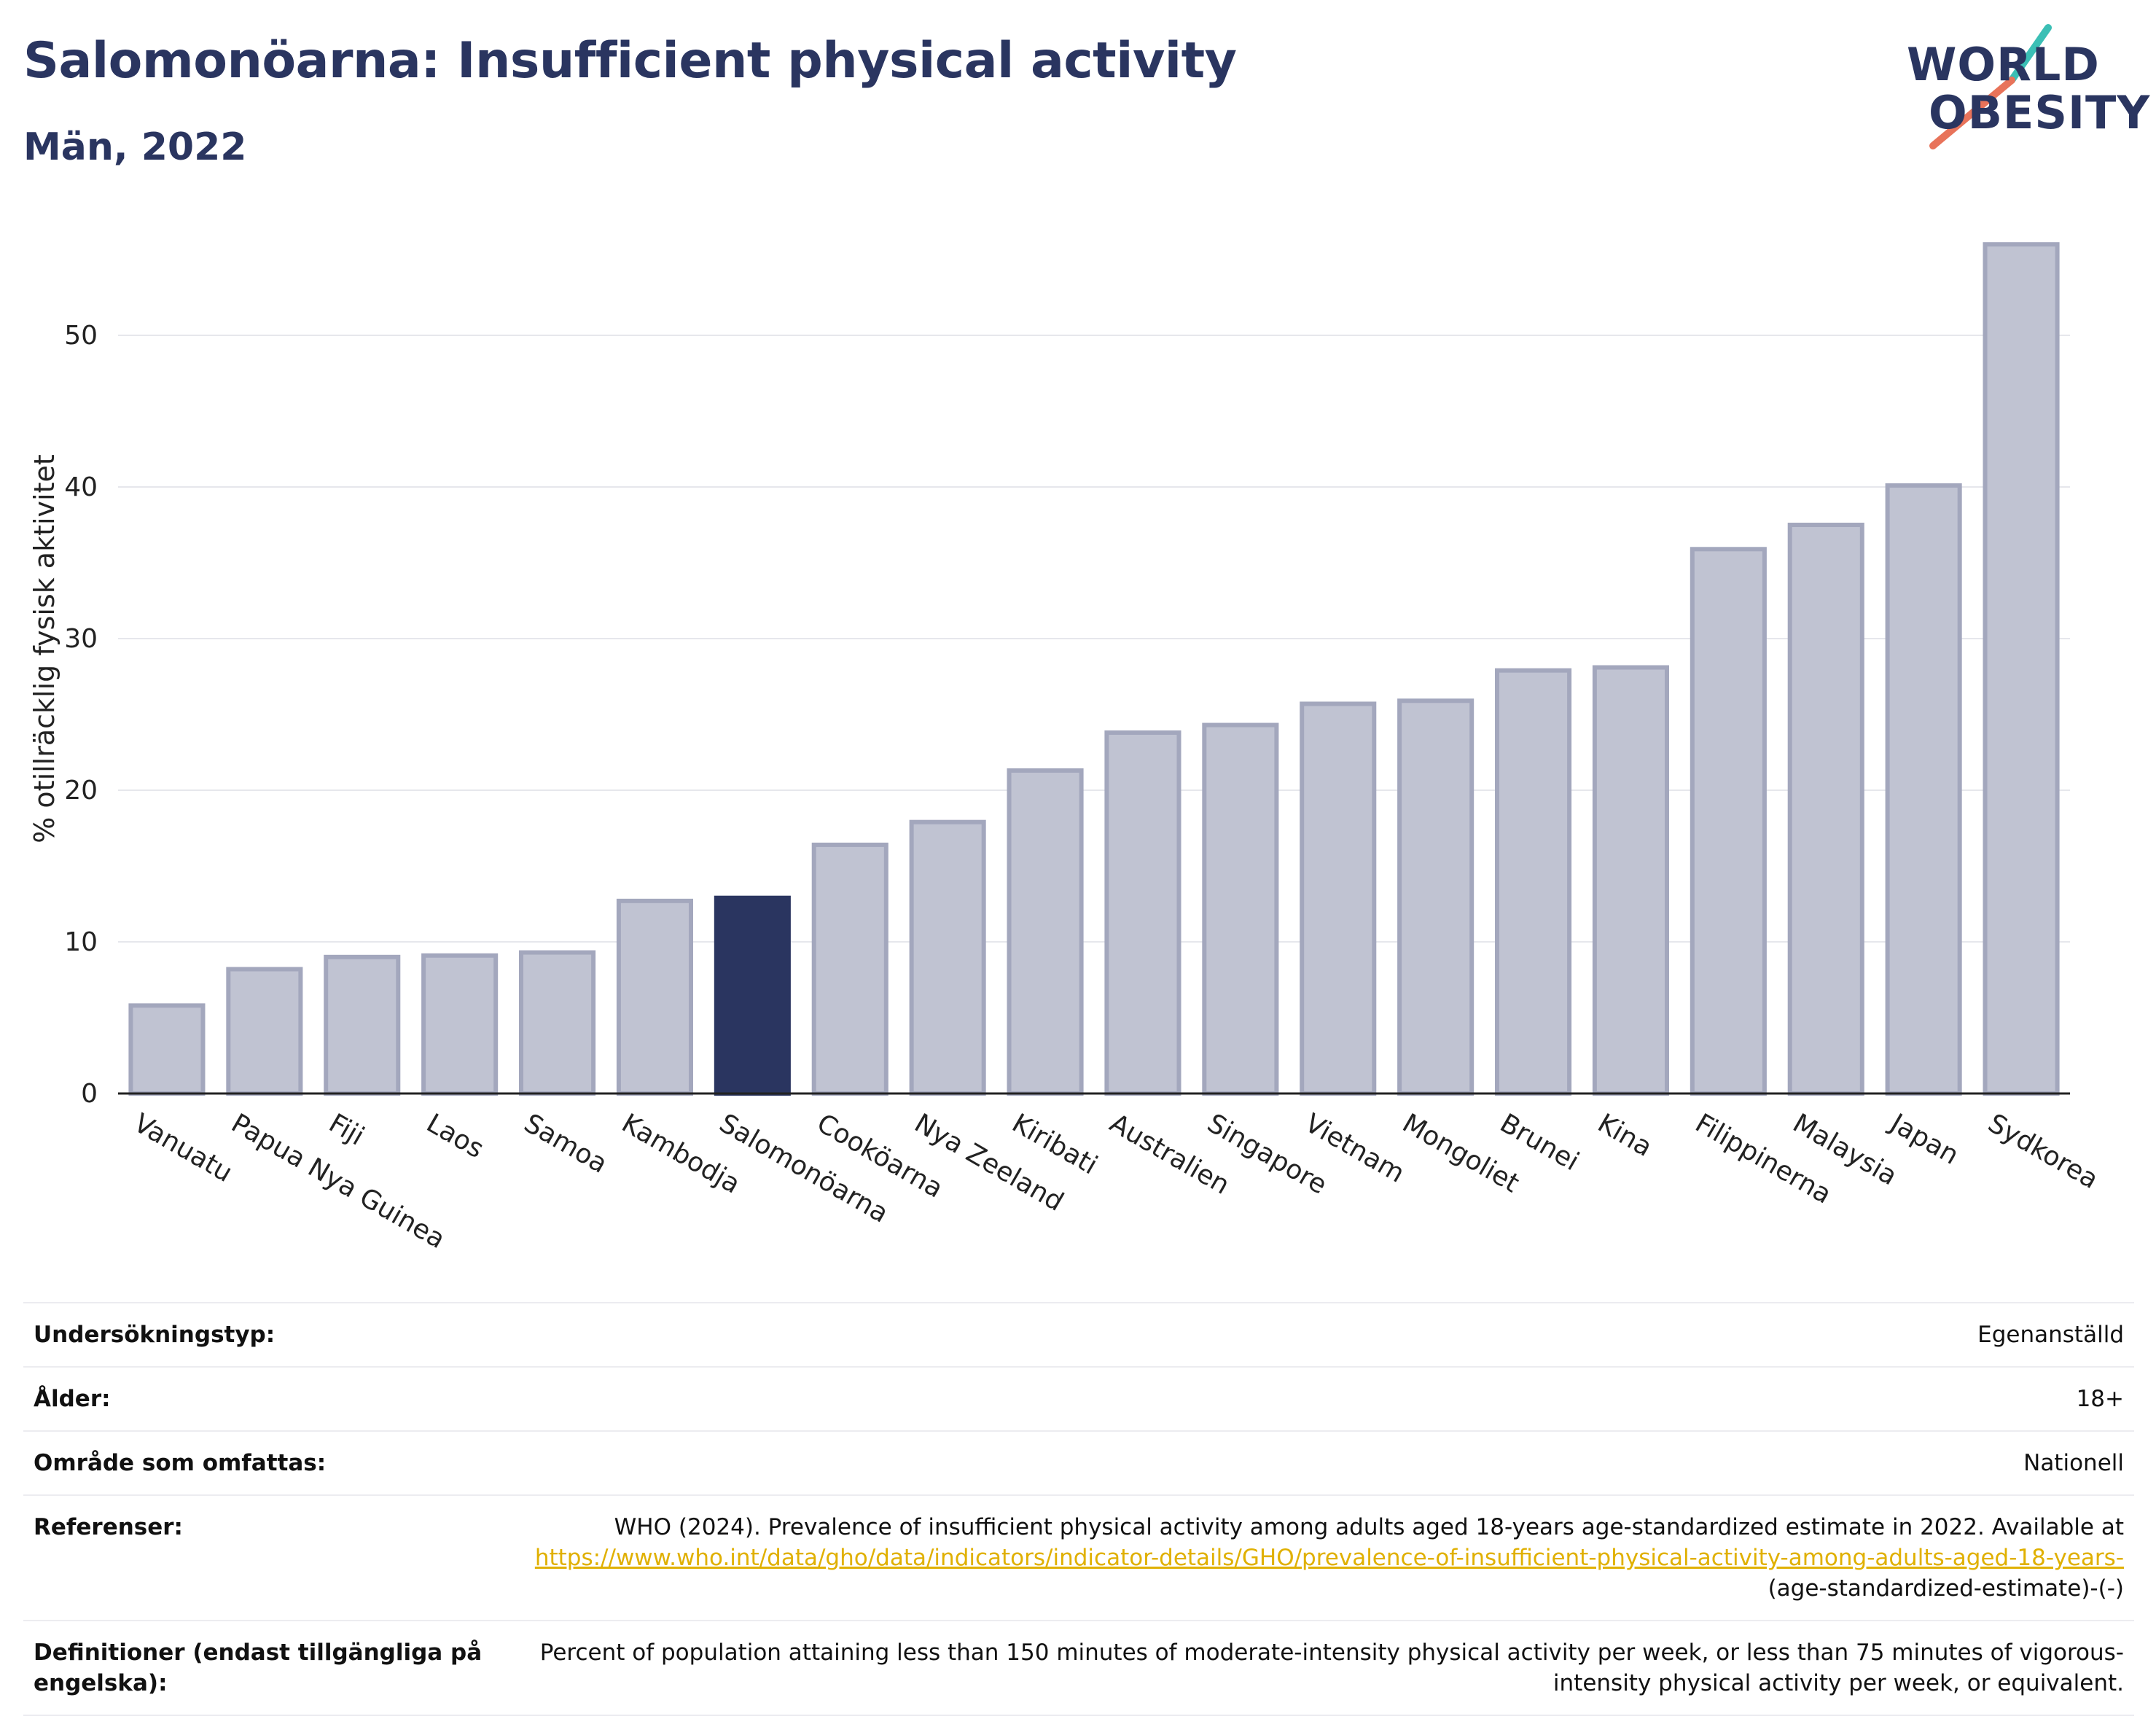  Describe the element at coordinates (1728, 821) in the screenshot. I see `bar-filippinerna` at that location.